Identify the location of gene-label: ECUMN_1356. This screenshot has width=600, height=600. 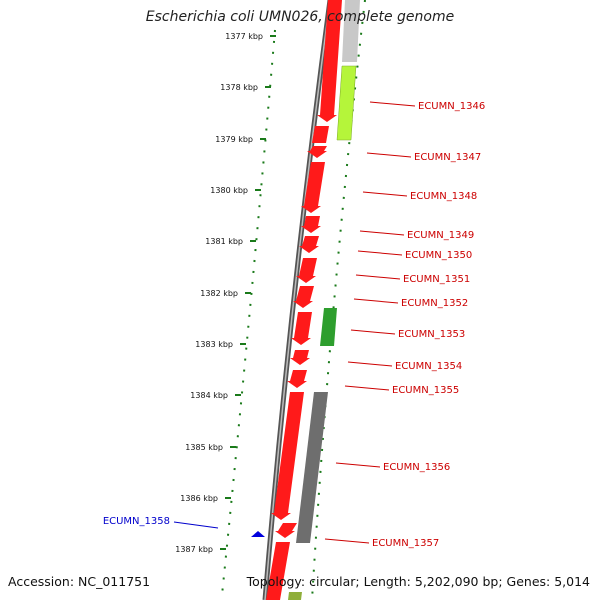
(416, 467).